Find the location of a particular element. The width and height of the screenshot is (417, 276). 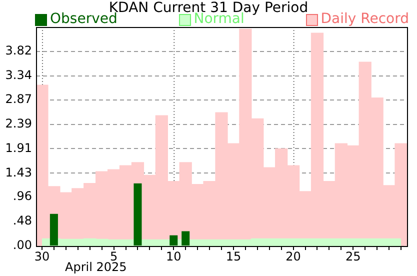

x-tick-label: 30 is located at coordinates (42, 256).